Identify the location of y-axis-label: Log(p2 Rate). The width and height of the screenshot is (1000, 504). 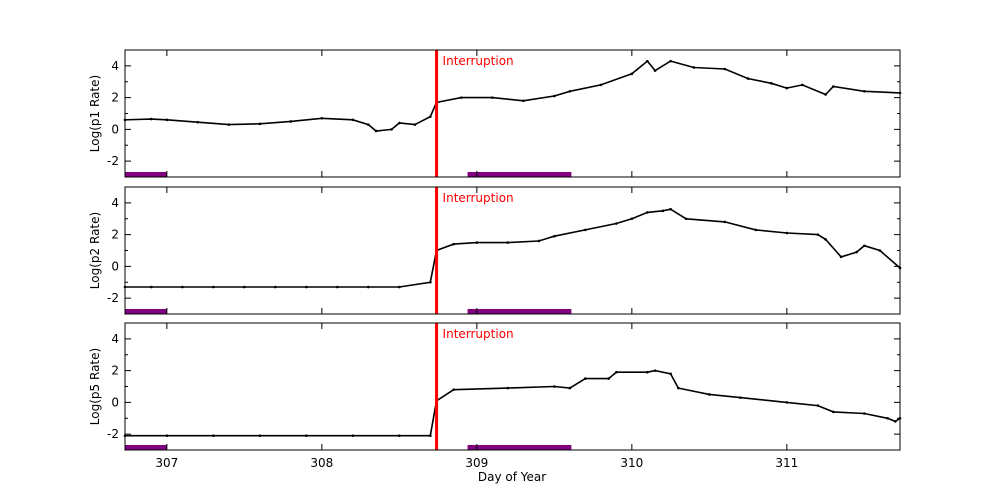
(95, 250).